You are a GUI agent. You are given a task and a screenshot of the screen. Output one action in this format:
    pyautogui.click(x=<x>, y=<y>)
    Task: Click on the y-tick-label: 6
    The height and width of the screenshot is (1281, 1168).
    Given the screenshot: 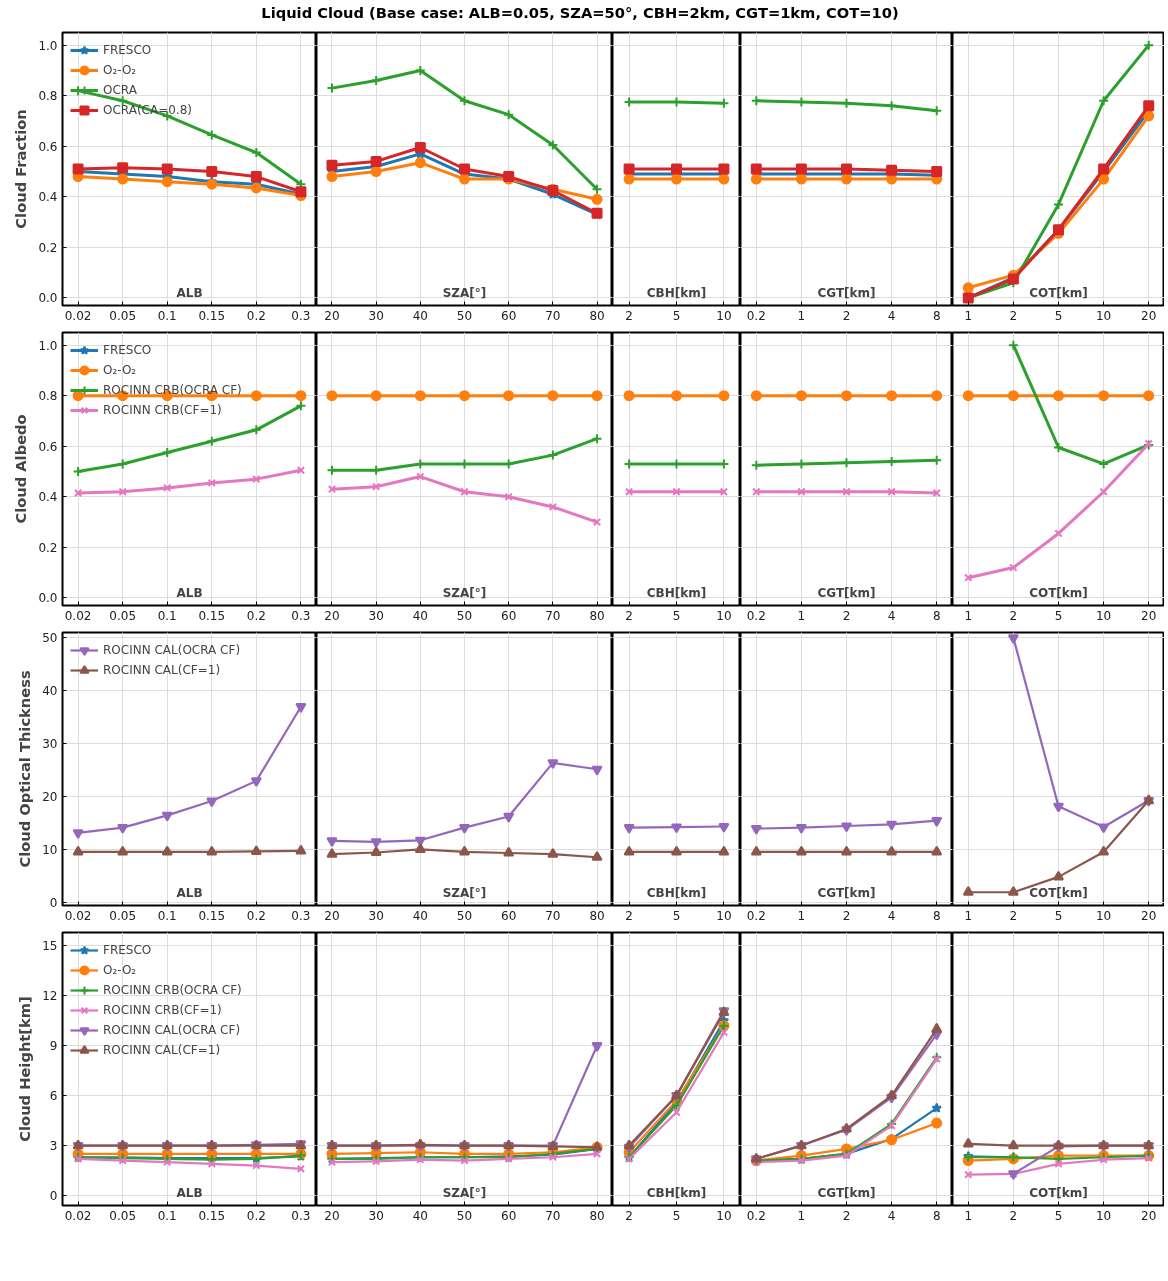 What is the action you would take?
    pyautogui.click(x=53, y=1096)
    